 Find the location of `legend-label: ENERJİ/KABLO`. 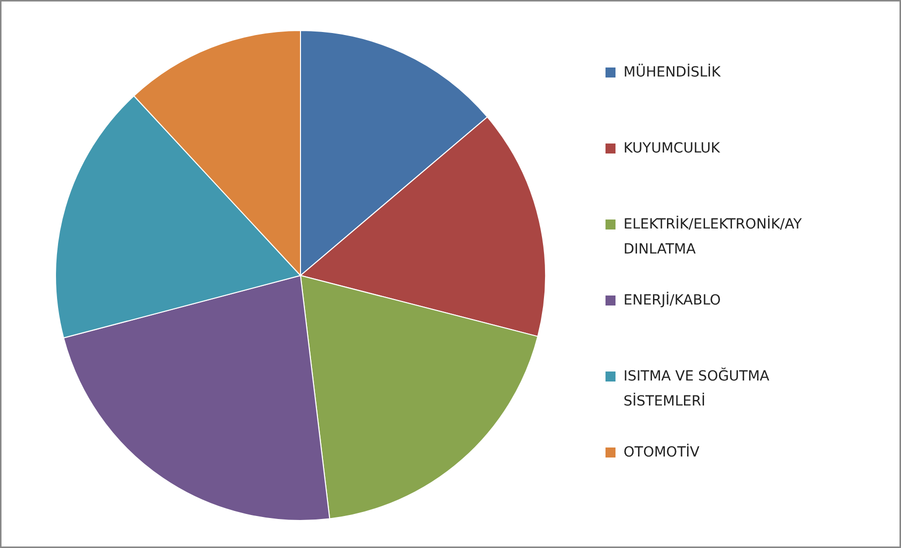

legend-label: ENERJİ/KABLO is located at coordinates (672, 300).